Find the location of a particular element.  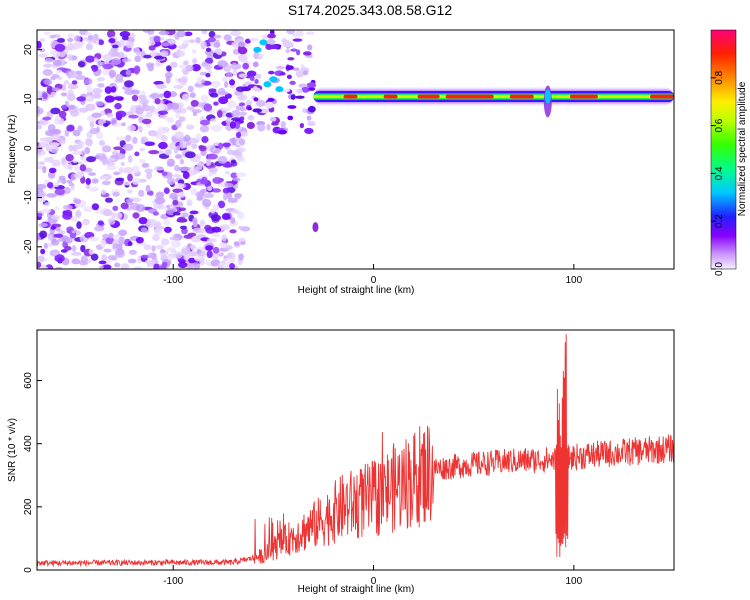

snr-x-ticks: -100 0 100 is located at coordinates (373, 576).